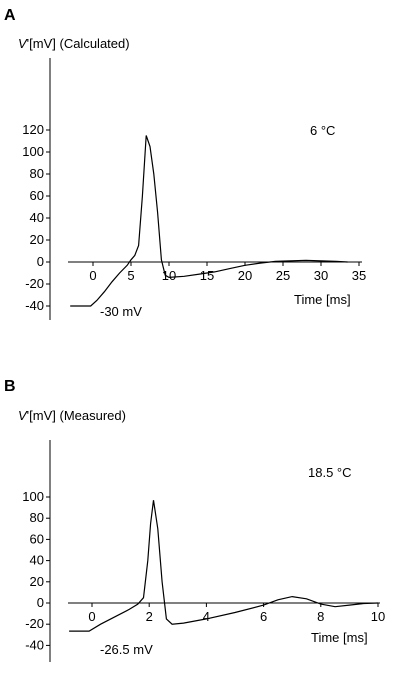  I want to click on panel-b-y-label: '[mV] (Measured), so click(76, 415).